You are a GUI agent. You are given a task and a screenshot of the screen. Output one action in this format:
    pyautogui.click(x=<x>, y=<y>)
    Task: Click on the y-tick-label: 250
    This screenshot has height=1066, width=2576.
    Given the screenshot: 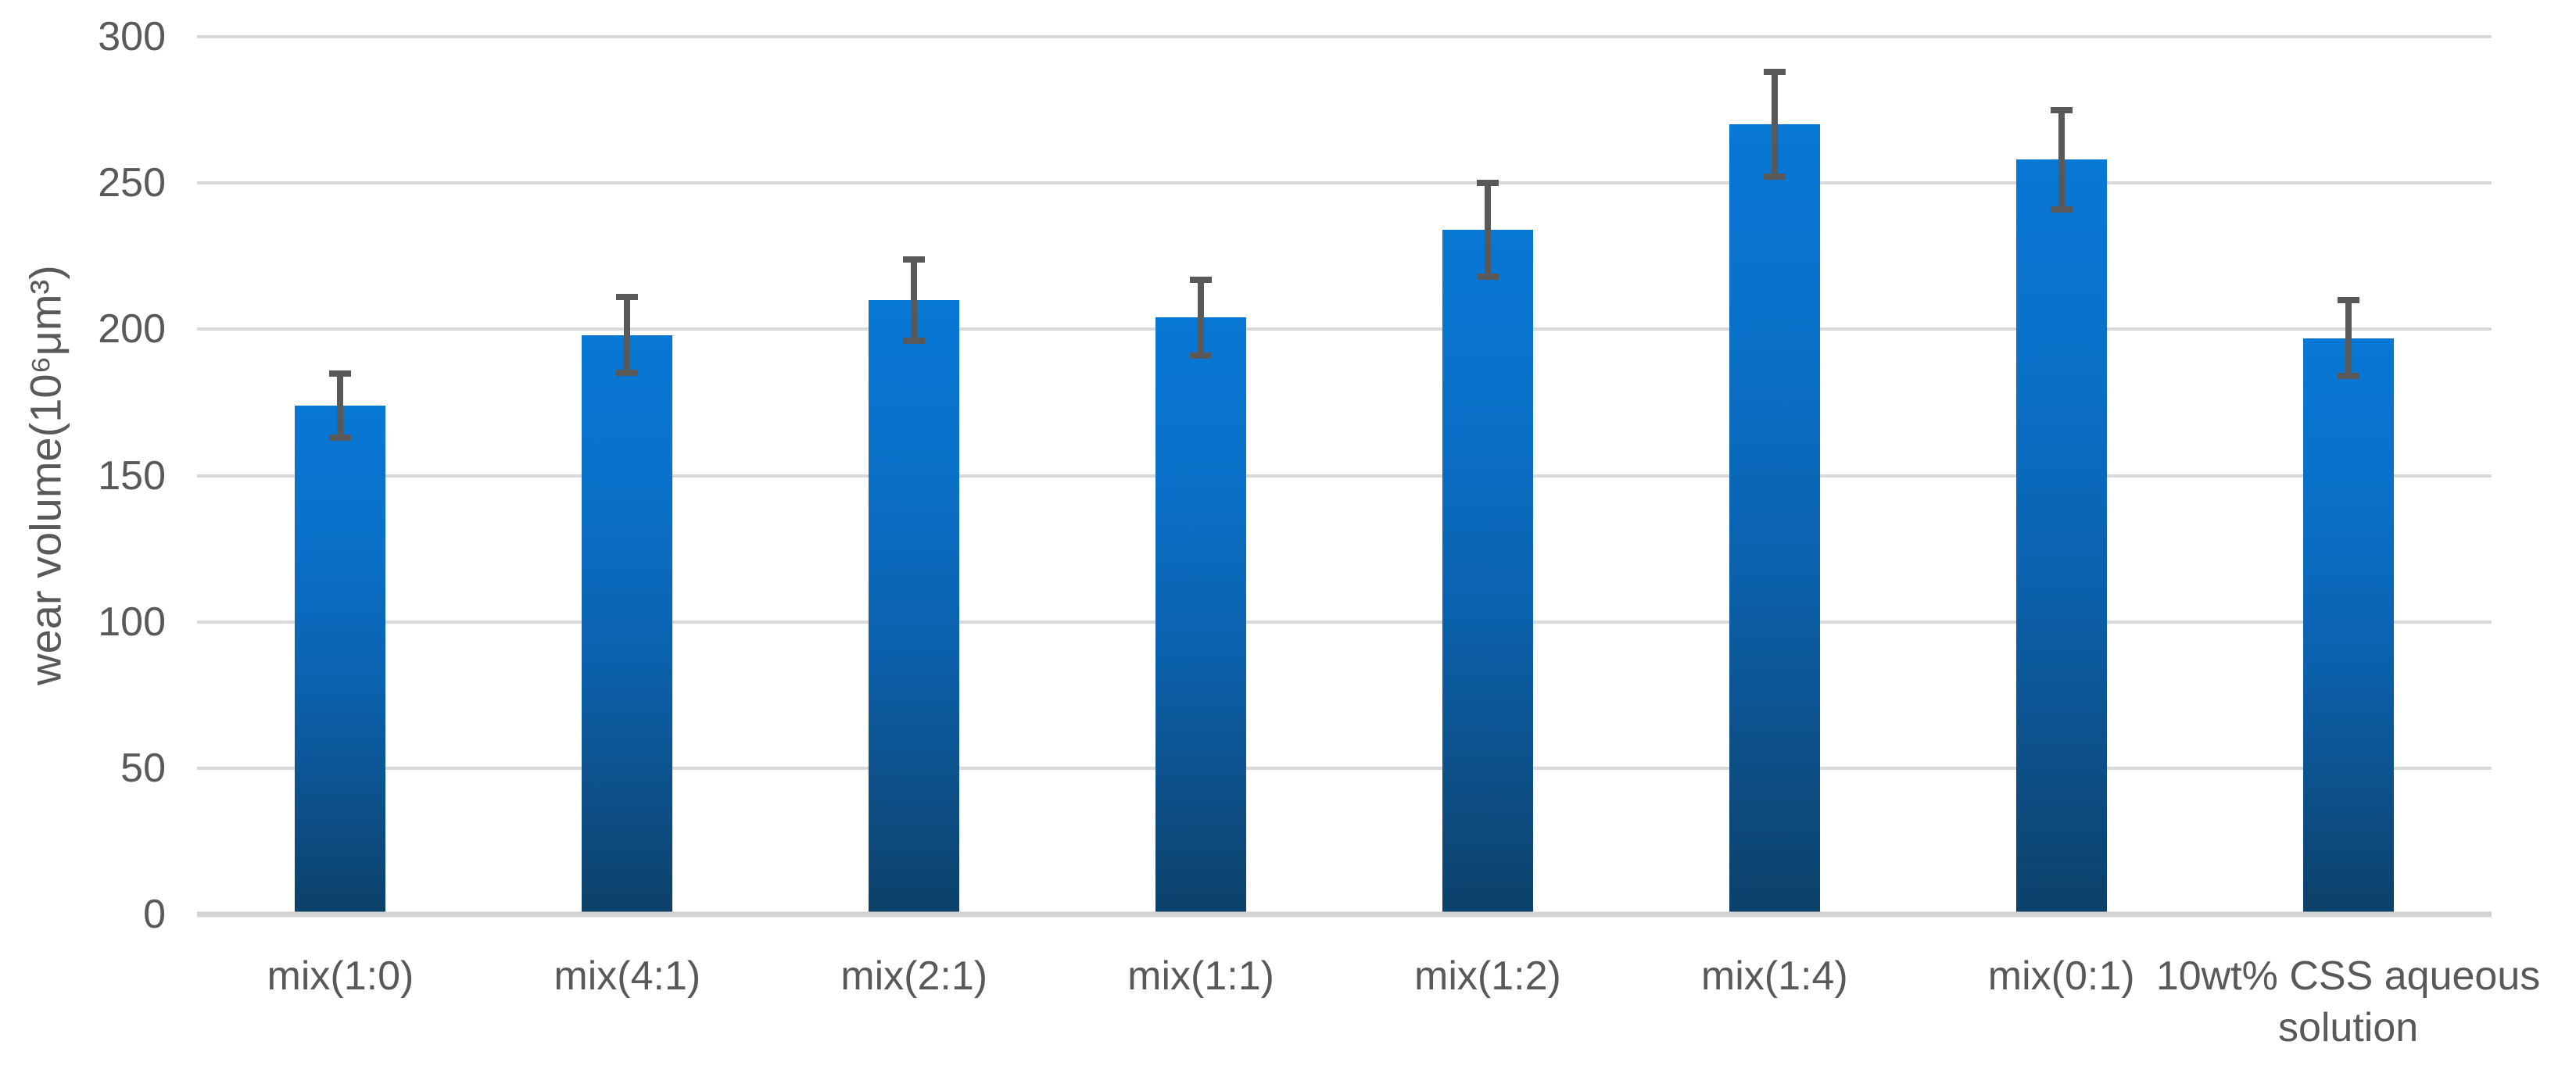 What is the action you would take?
    pyautogui.click(x=132, y=183)
    